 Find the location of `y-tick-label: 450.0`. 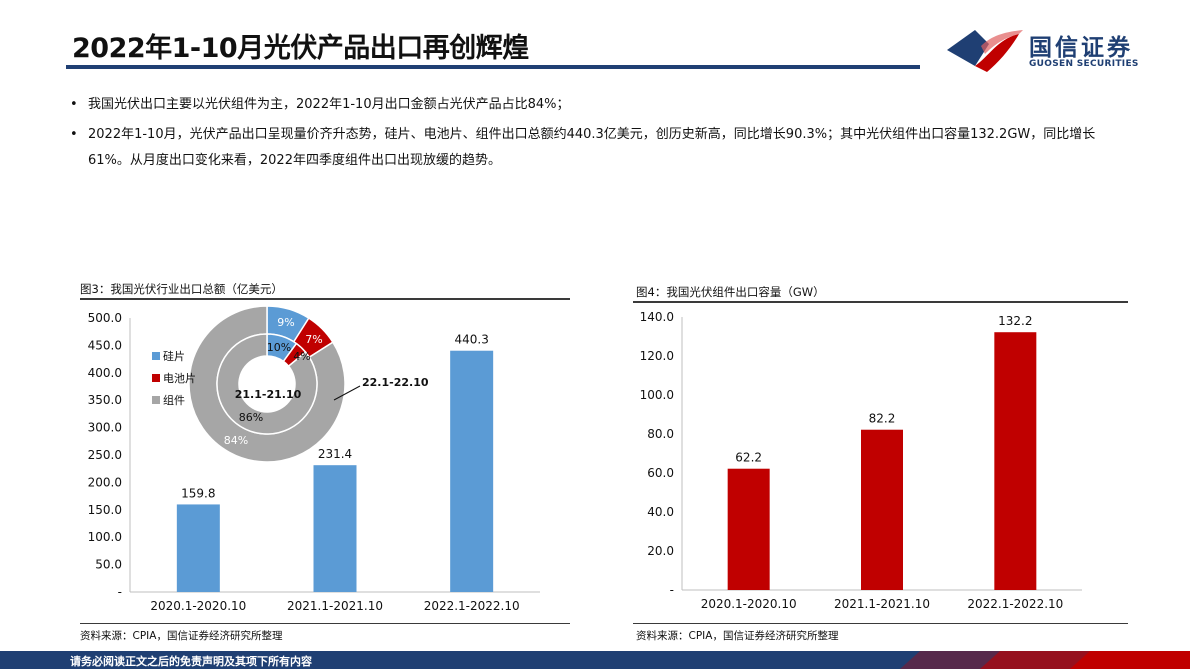

y-tick-label: 450.0 is located at coordinates (105, 345).